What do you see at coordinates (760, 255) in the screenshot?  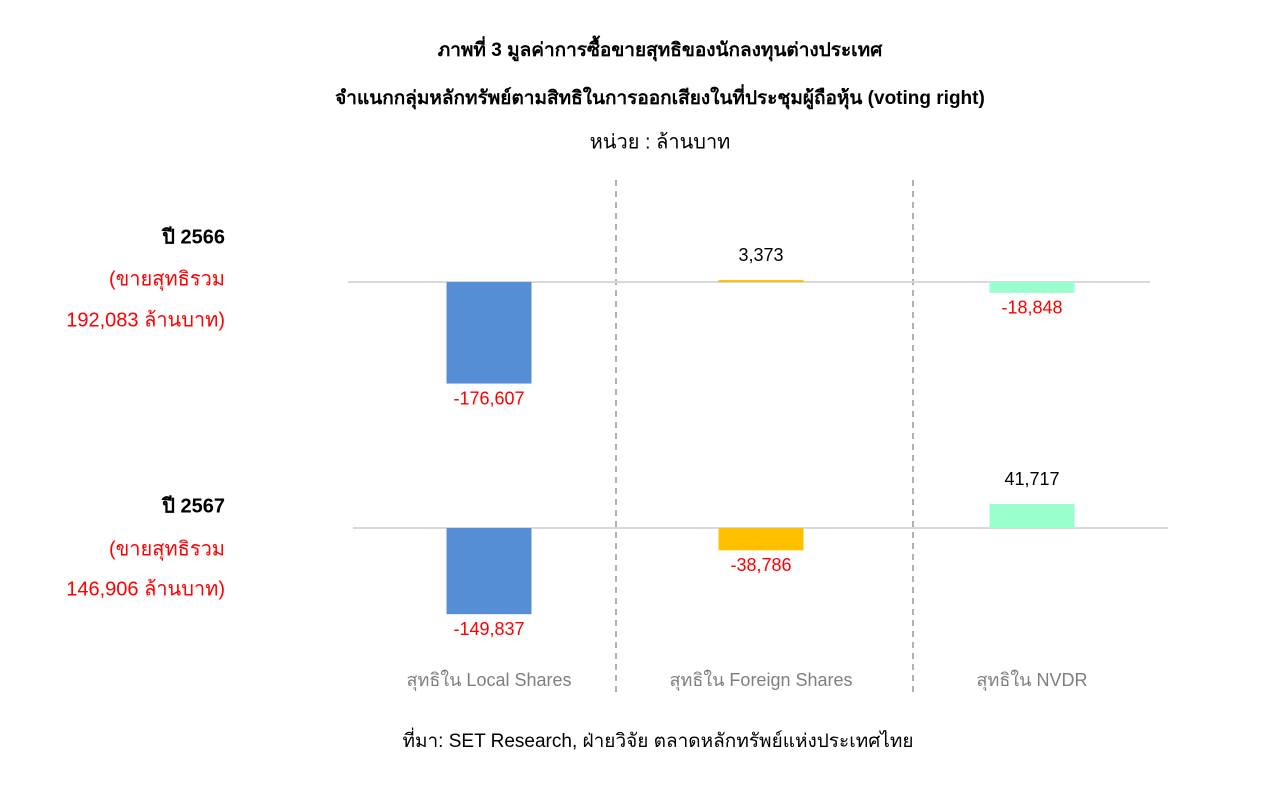 I see `value-label: 3,373` at bounding box center [760, 255].